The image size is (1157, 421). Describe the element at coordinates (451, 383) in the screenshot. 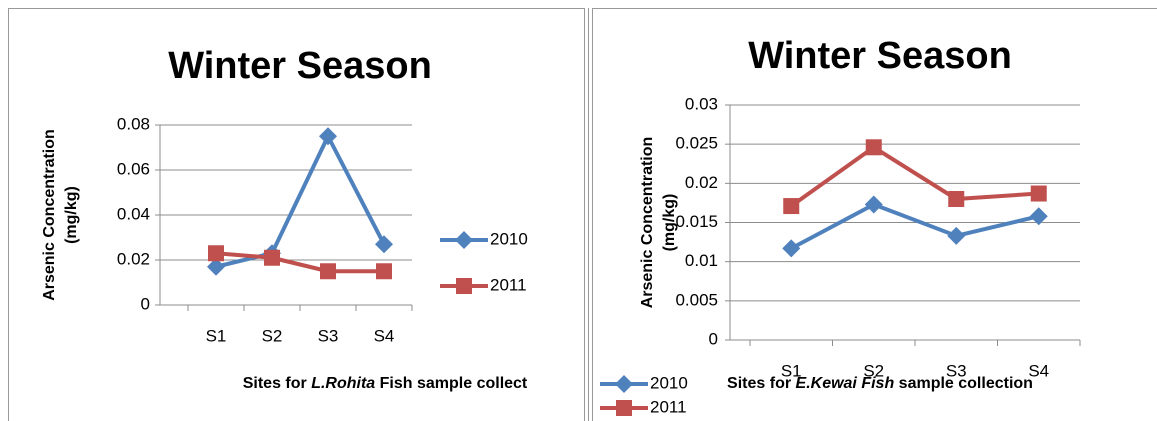

I see `x-axis-label-part: Fish sample collect` at that location.